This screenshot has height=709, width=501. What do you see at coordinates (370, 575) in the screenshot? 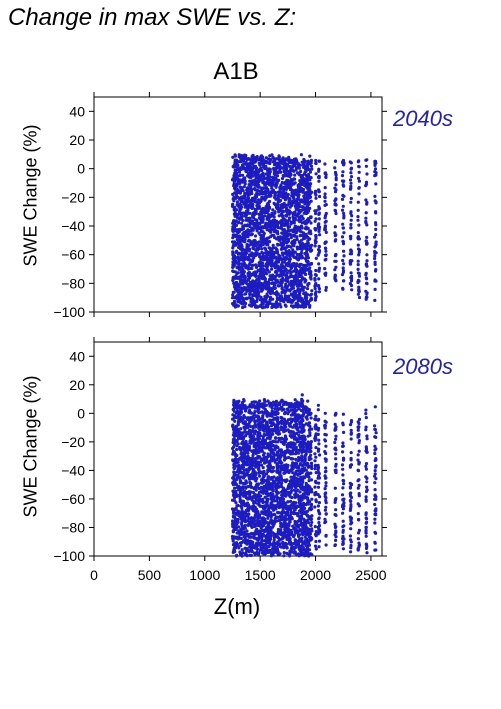
I see `x-tick-label: 2500` at bounding box center [370, 575].